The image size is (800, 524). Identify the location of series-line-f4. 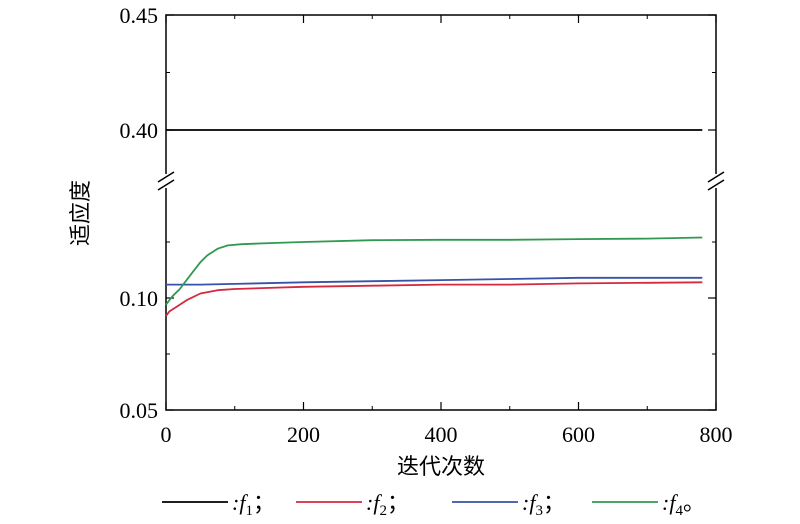
(434, 271).